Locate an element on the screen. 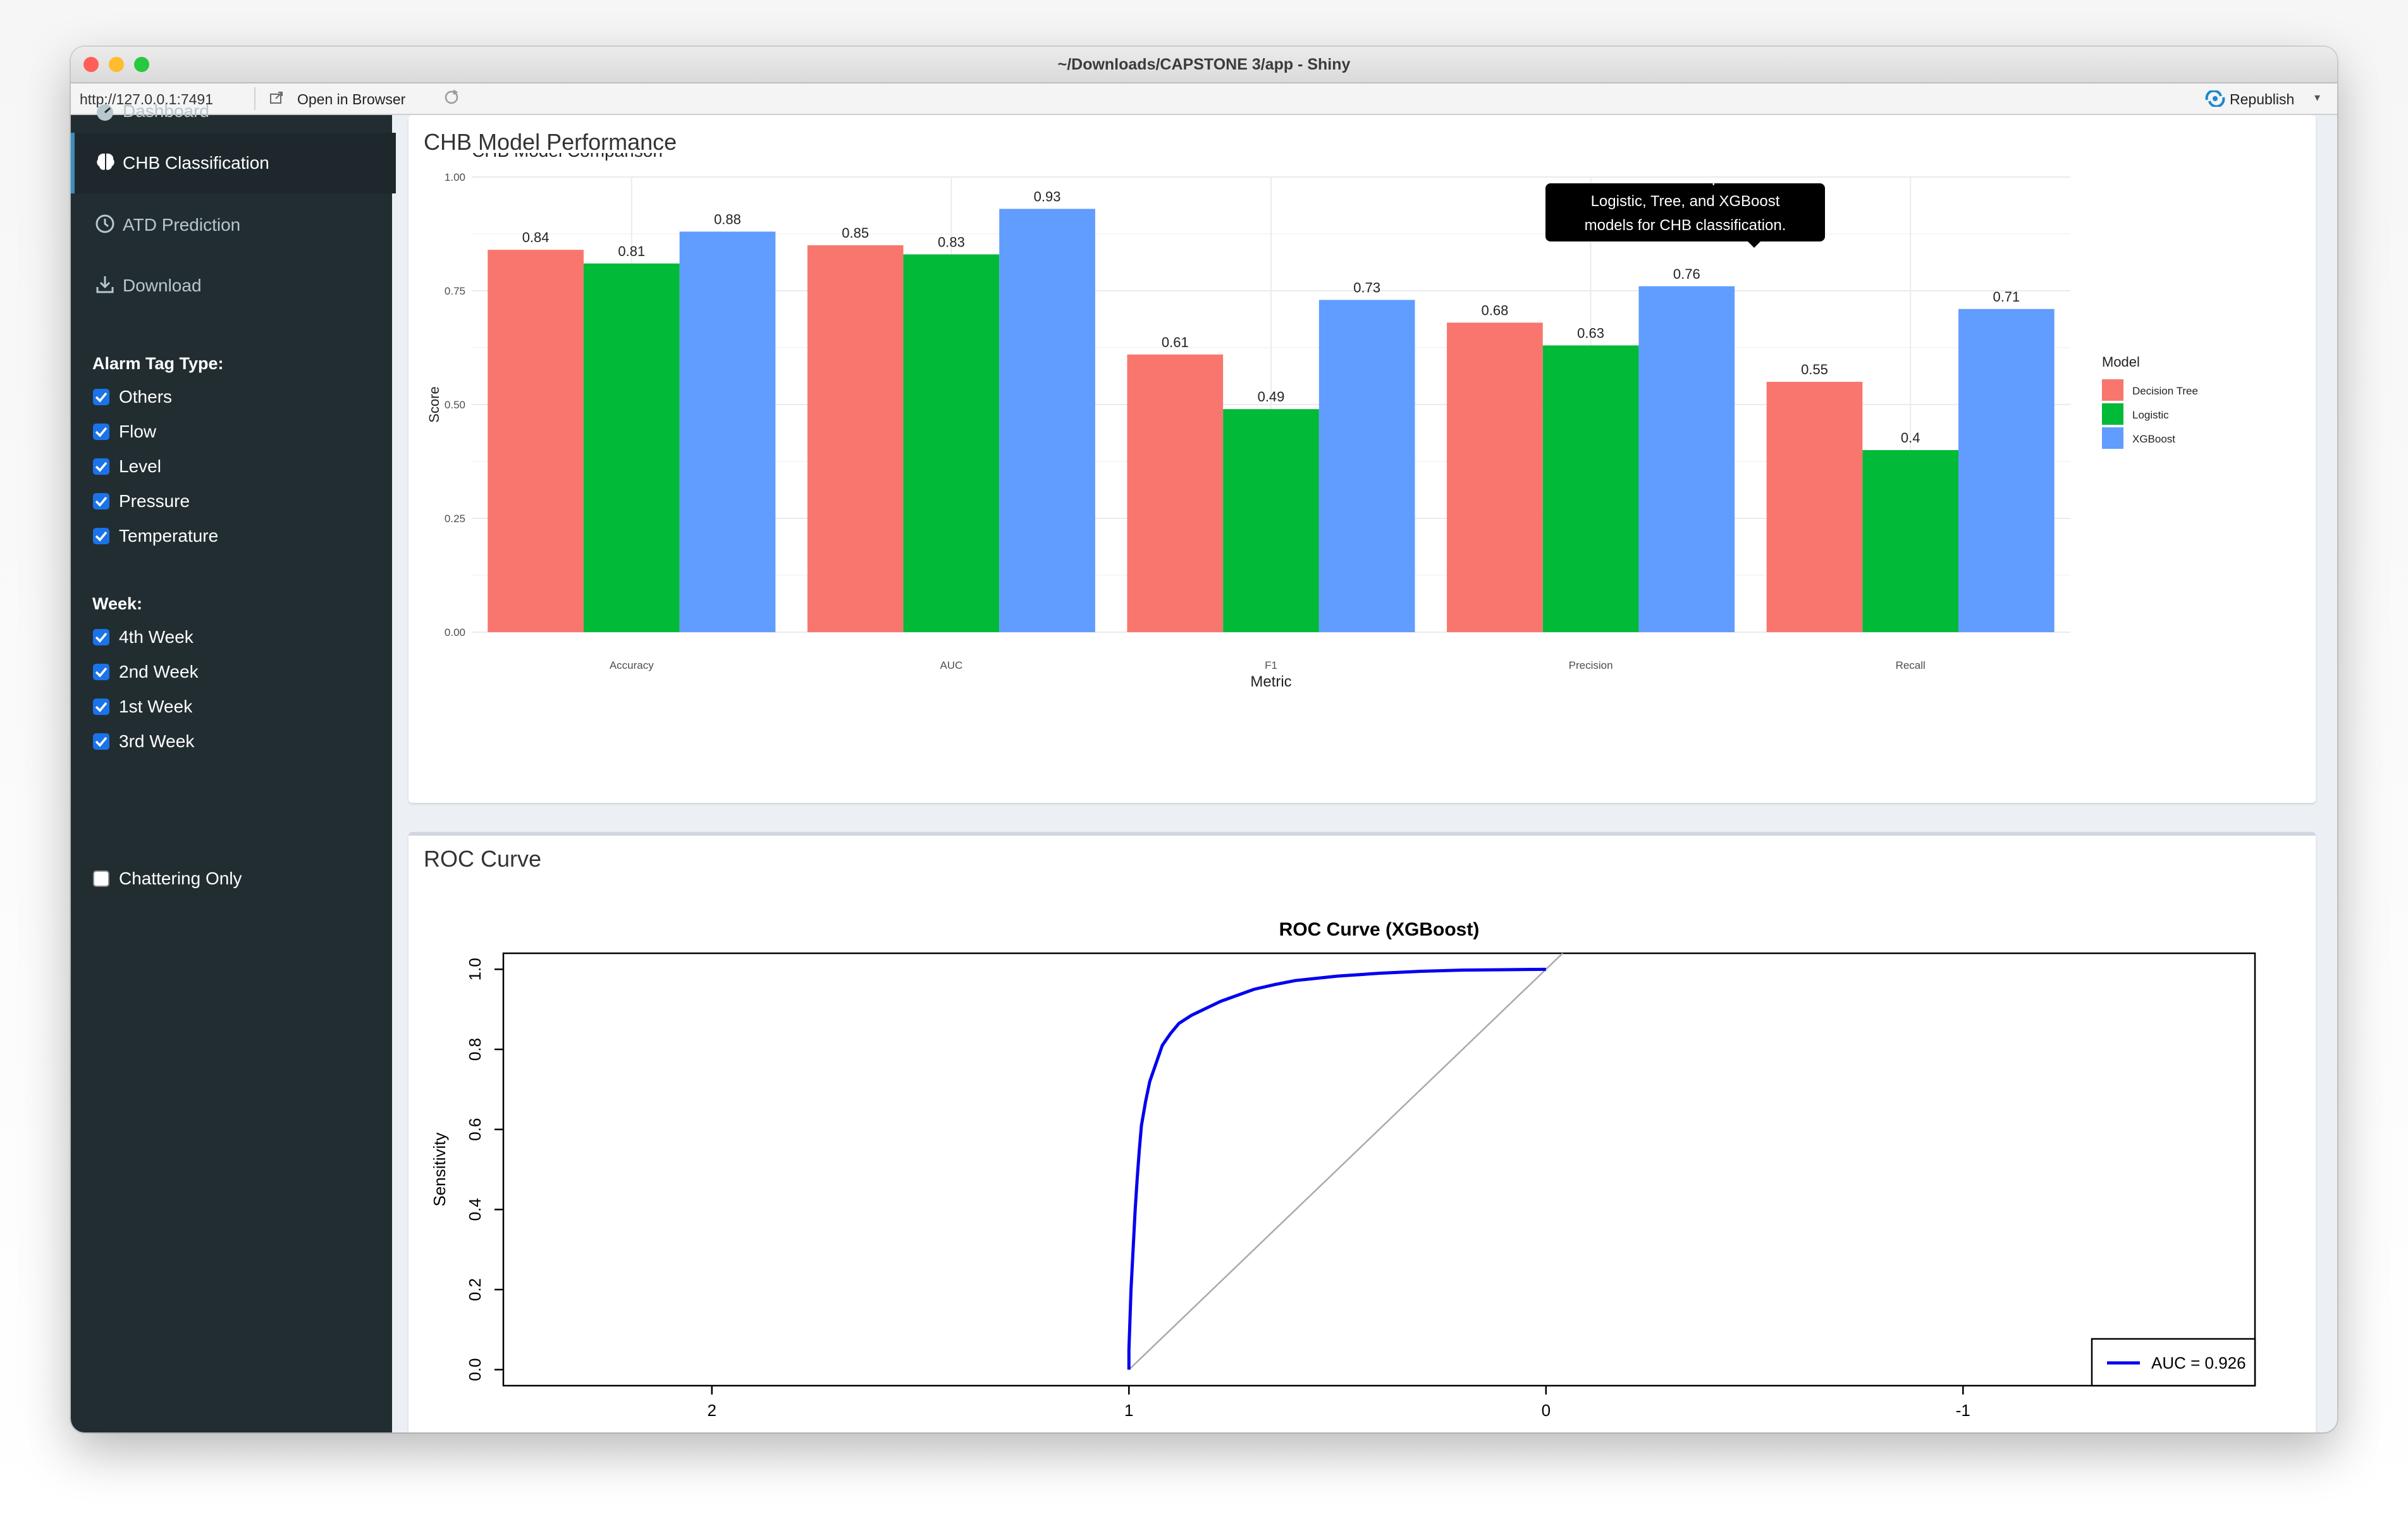 The image size is (2408, 1526). refresh-icon is located at coordinates (451, 97).